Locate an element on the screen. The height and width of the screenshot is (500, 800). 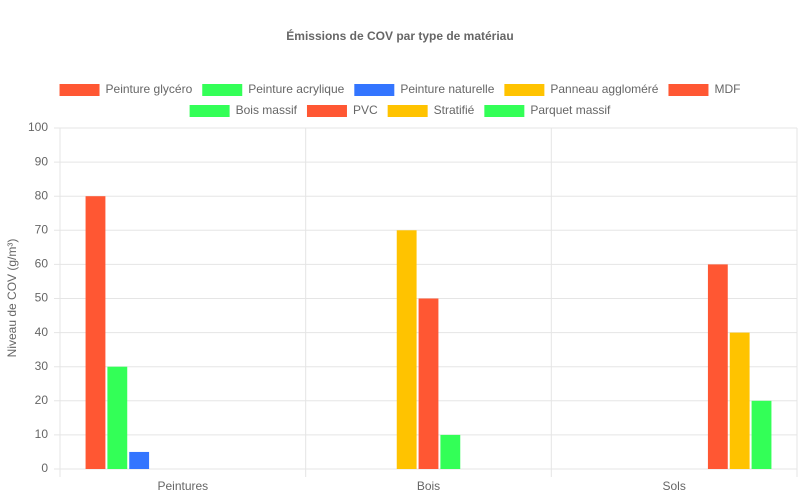
legend-label: Panneau aggloméré is located at coordinates (604, 89).